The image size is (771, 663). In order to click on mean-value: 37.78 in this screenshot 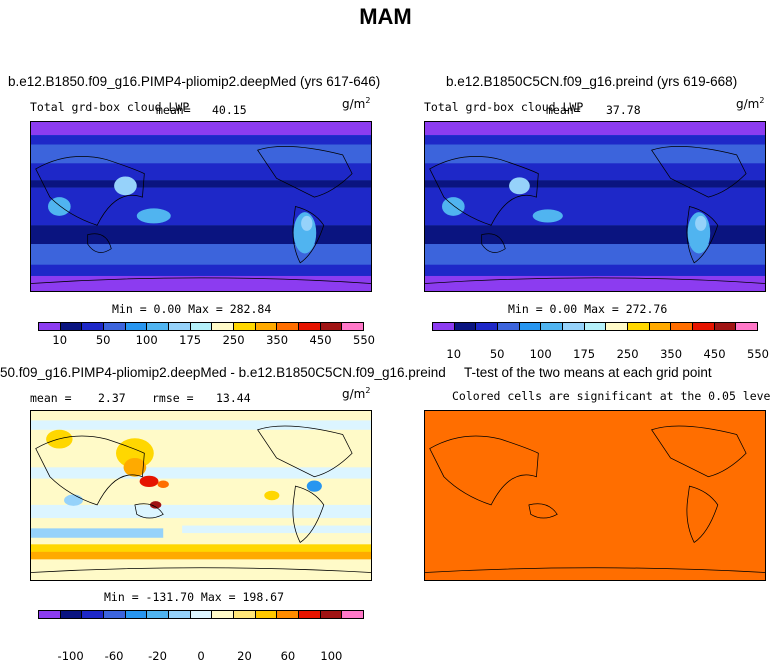, I will do `click(623, 110)`.